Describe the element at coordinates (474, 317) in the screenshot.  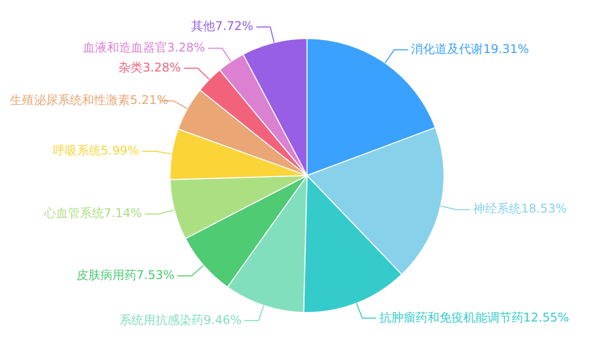
I see `slice-label: 抗肿瘤药和免疫机能调节药12.55%` at that location.